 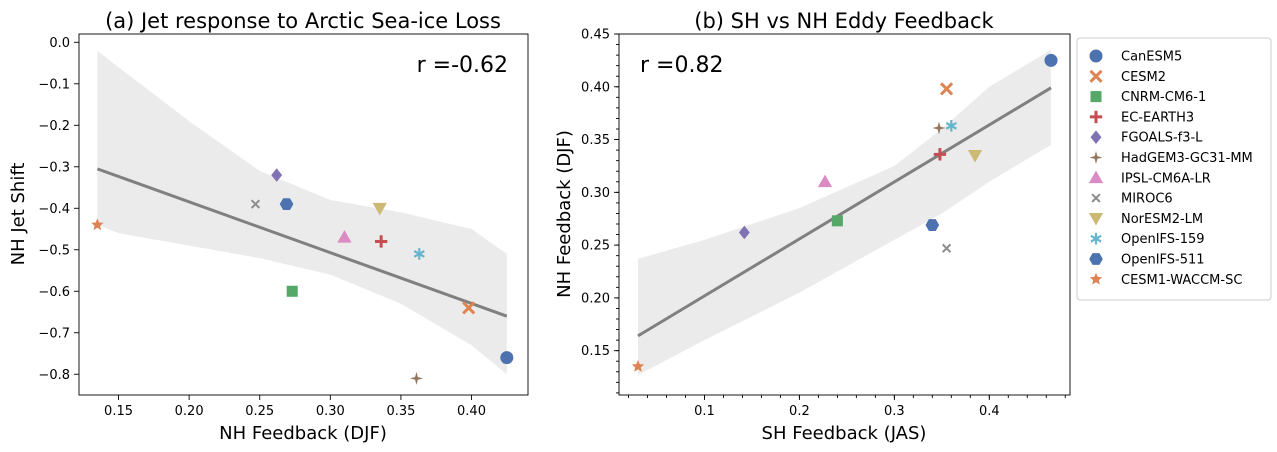 I want to click on a-x-tick-label: 0.30, so click(x=330, y=411).